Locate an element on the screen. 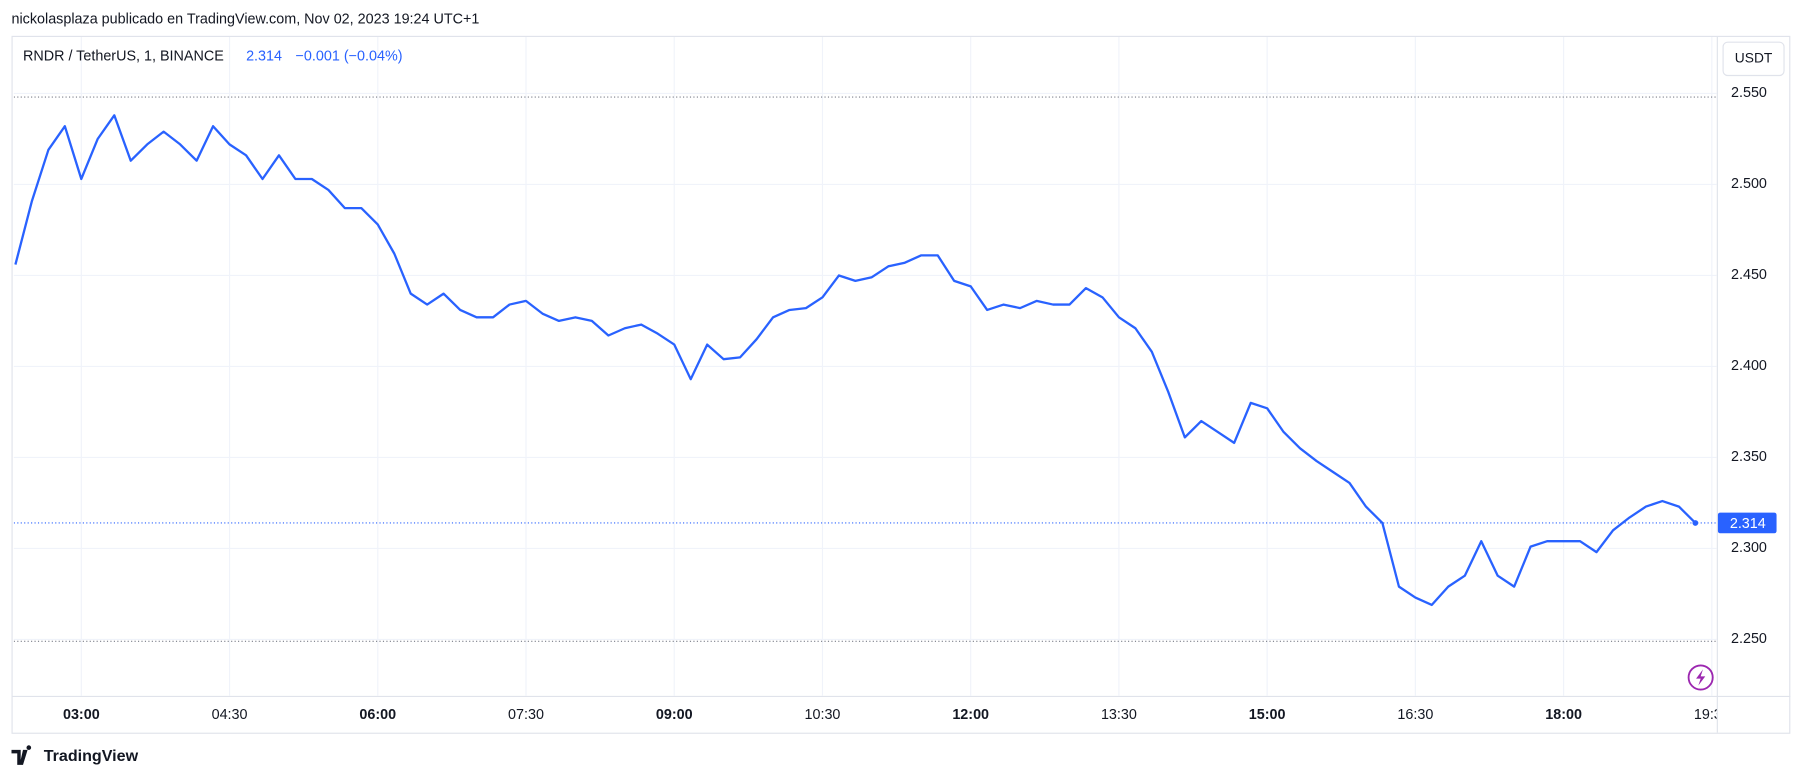 Image resolution: width=1803 pixels, height=780 pixels. y-tick-label: 2.400 is located at coordinates (1749, 366).